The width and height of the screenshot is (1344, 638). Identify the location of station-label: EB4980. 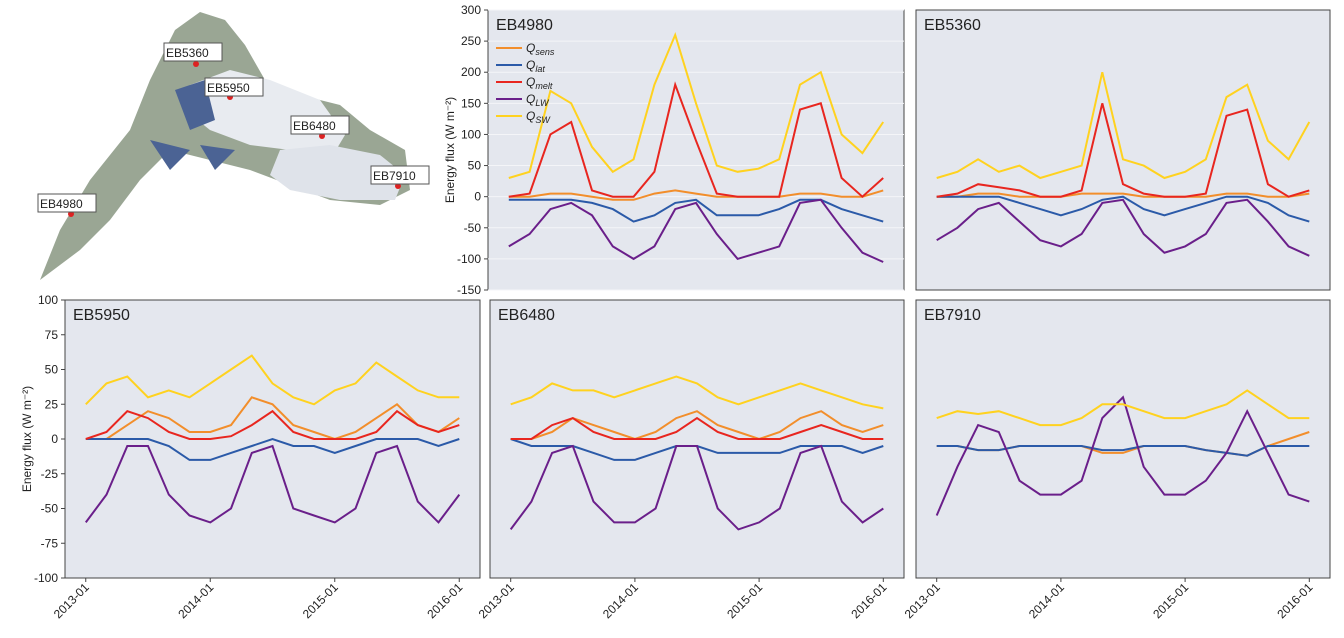
(61, 204).